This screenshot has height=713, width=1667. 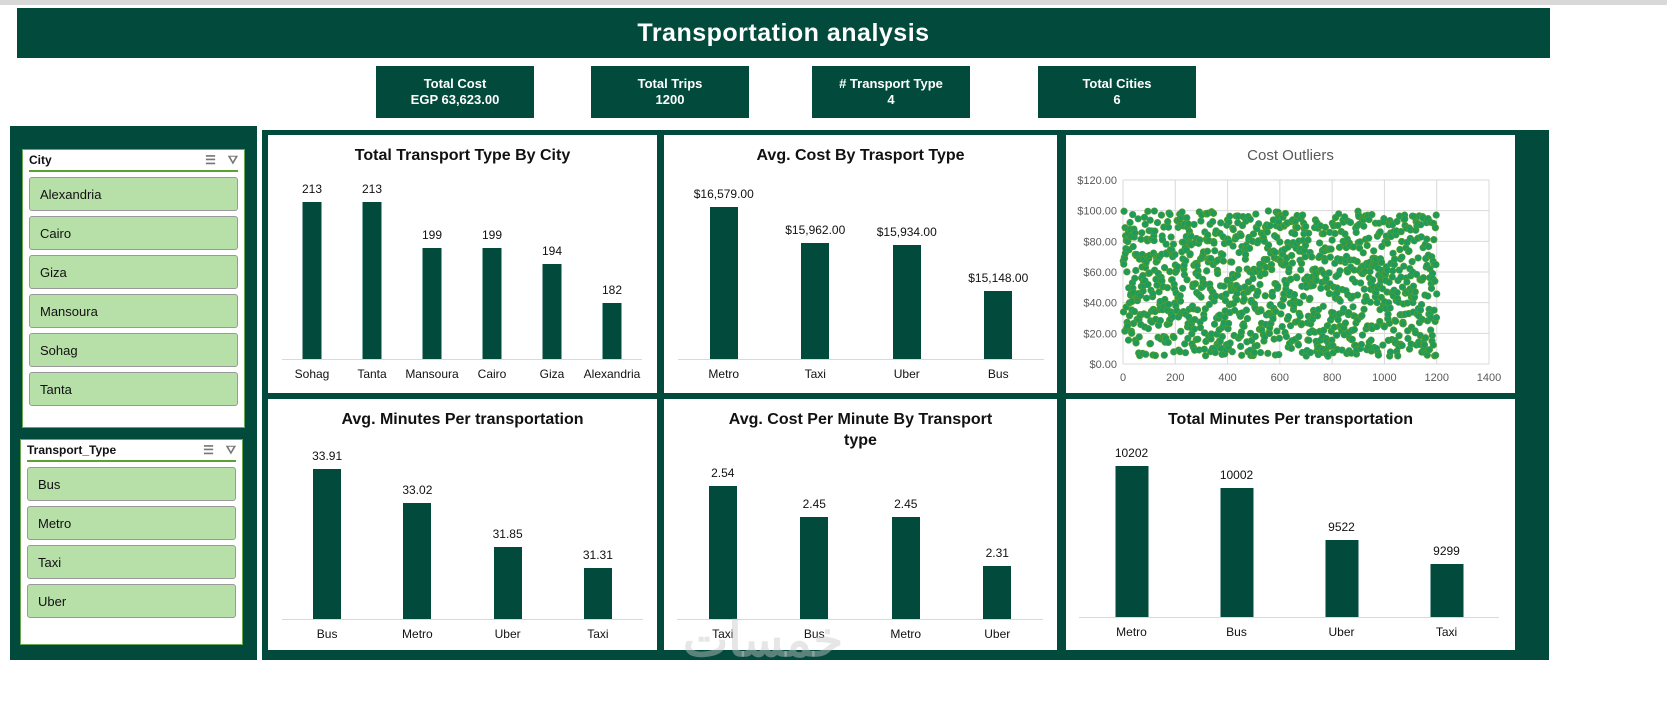 What do you see at coordinates (552, 374) in the screenshot?
I see `category-label: Giza` at bounding box center [552, 374].